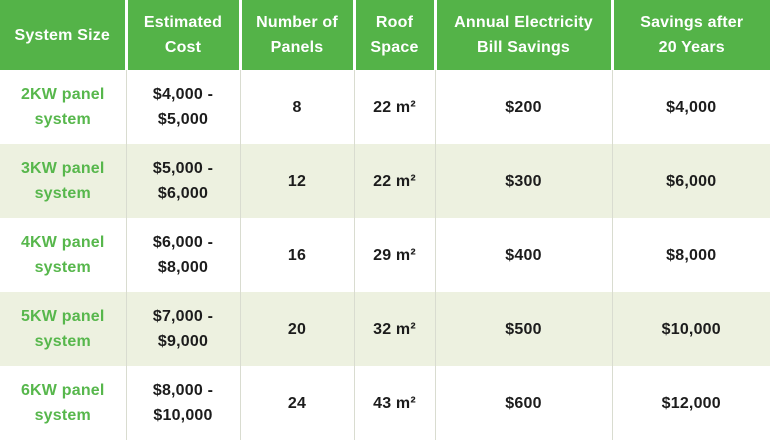  Describe the element at coordinates (182, 35) in the screenshot. I see `header-estimated-cost: Estimated Cost` at that location.